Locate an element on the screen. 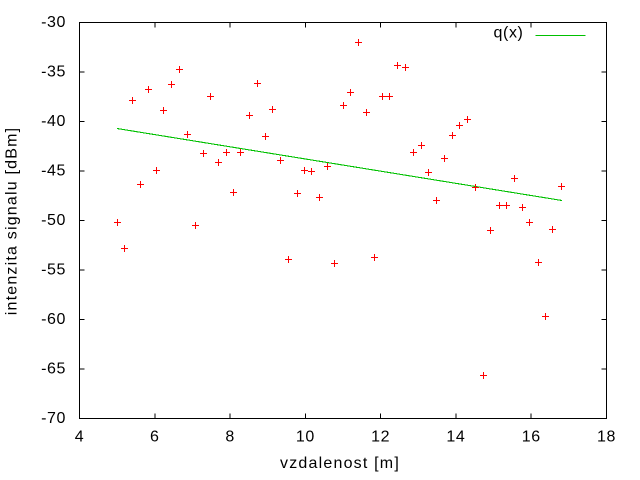 This screenshot has height=480, width=640. svg-text: intenzita signalu [dBm] is located at coordinates (12, 221).